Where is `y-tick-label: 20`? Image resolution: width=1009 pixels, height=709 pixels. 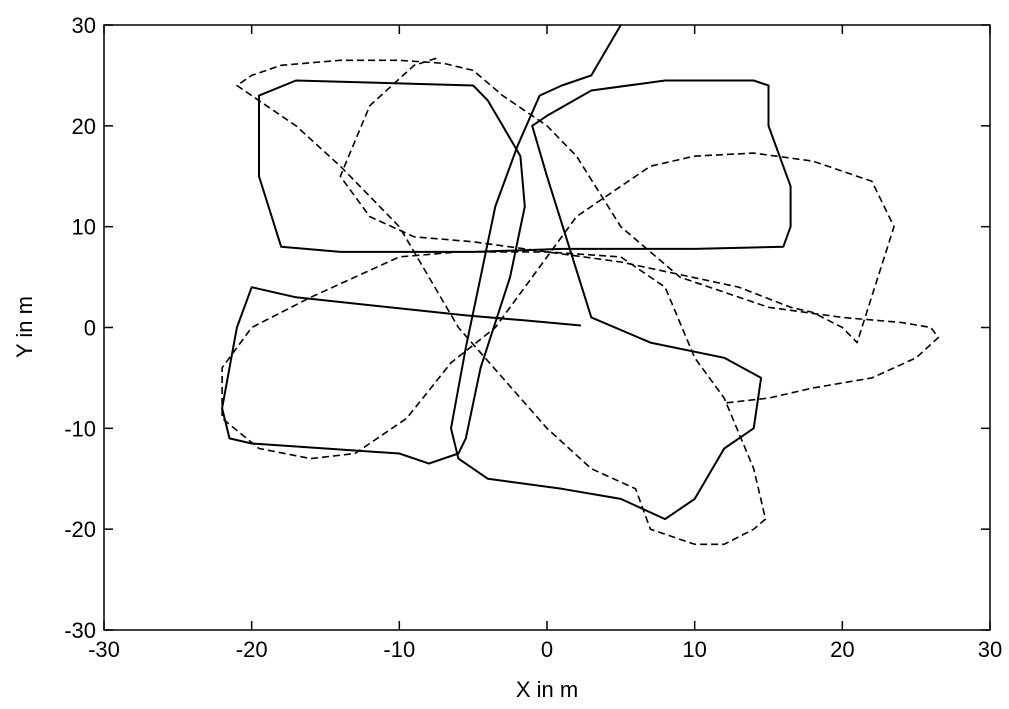
y-tick-label: 20 is located at coordinates (84, 126).